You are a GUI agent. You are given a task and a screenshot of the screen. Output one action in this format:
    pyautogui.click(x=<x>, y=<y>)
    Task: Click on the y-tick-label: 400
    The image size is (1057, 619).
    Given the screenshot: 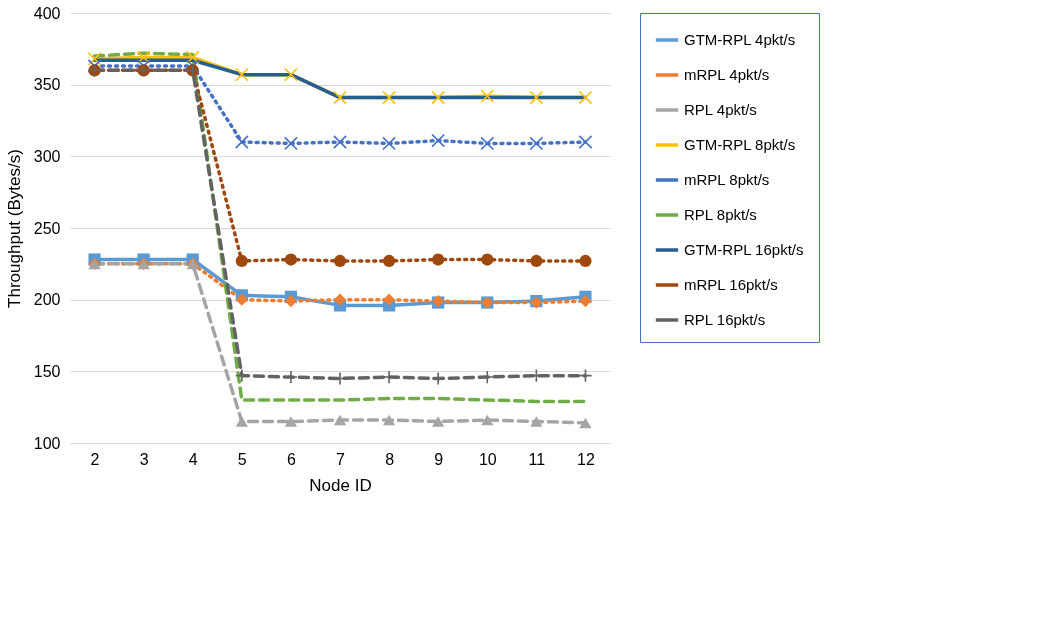 What is the action you would take?
    pyautogui.click(x=47, y=13)
    